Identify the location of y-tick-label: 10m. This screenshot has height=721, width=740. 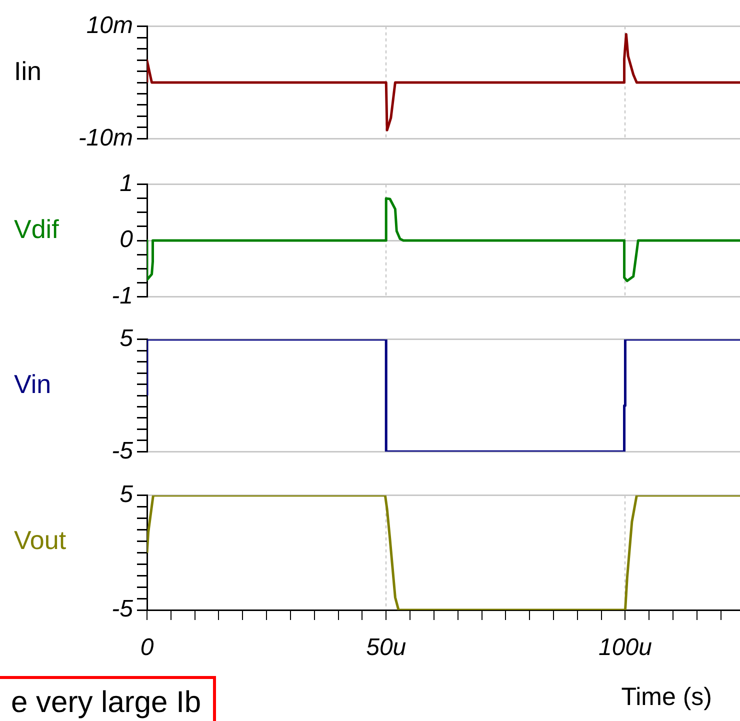
(109, 26).